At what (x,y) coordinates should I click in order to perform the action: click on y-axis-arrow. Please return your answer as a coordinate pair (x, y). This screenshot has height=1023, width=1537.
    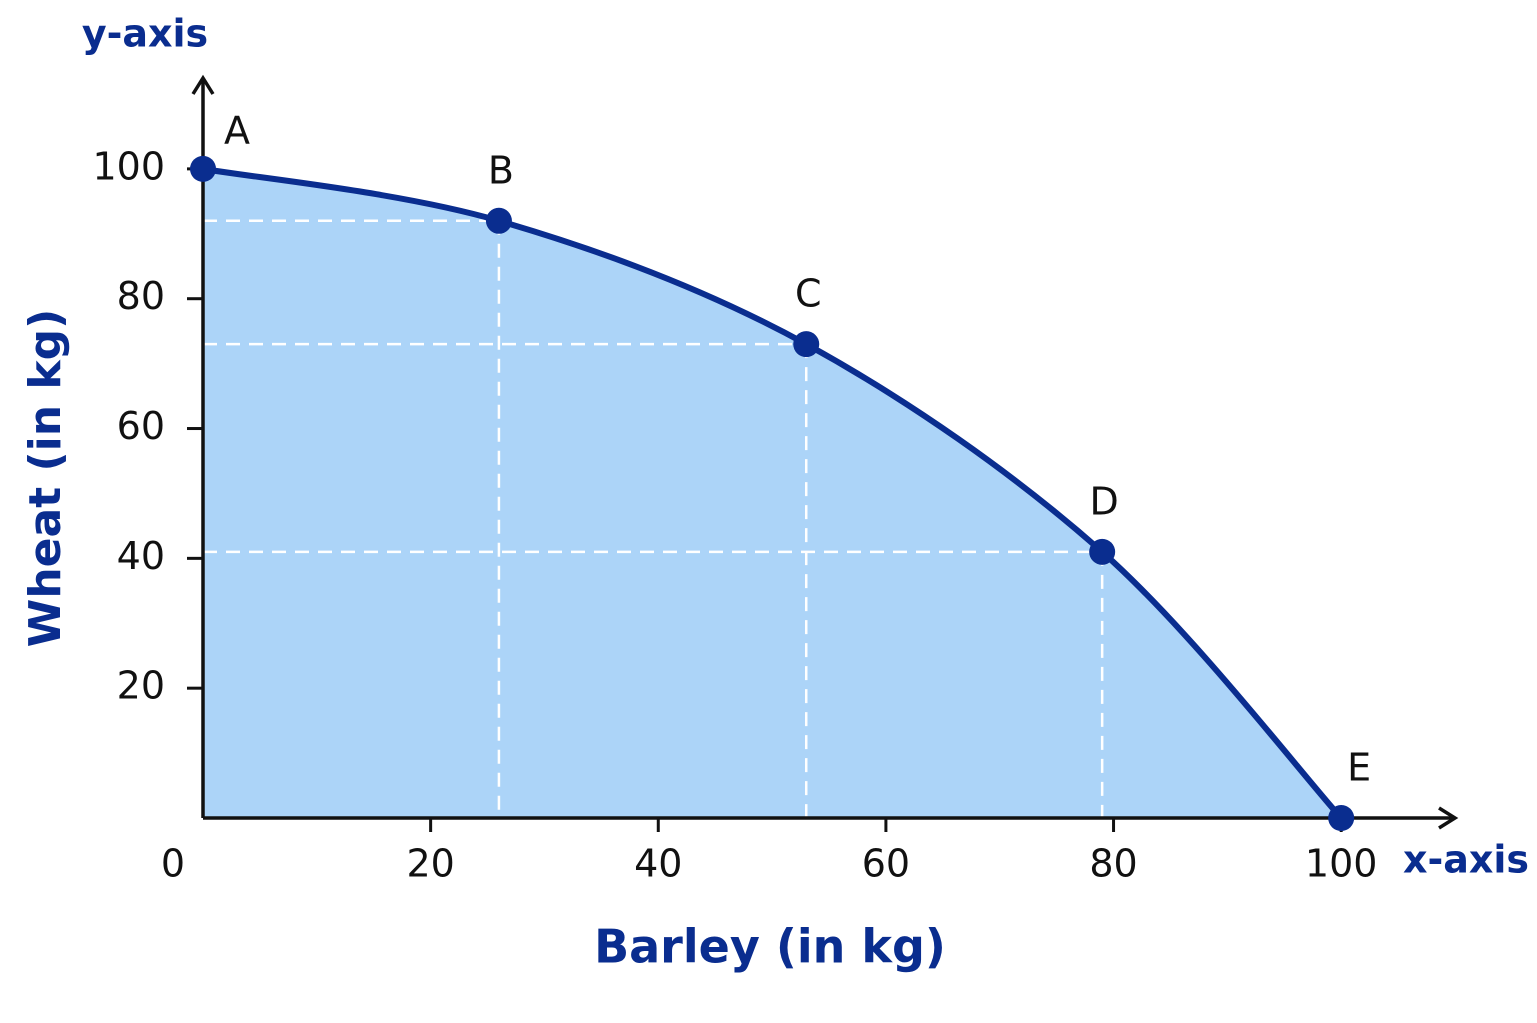
    Looking at the image, I should click on (203, 84).